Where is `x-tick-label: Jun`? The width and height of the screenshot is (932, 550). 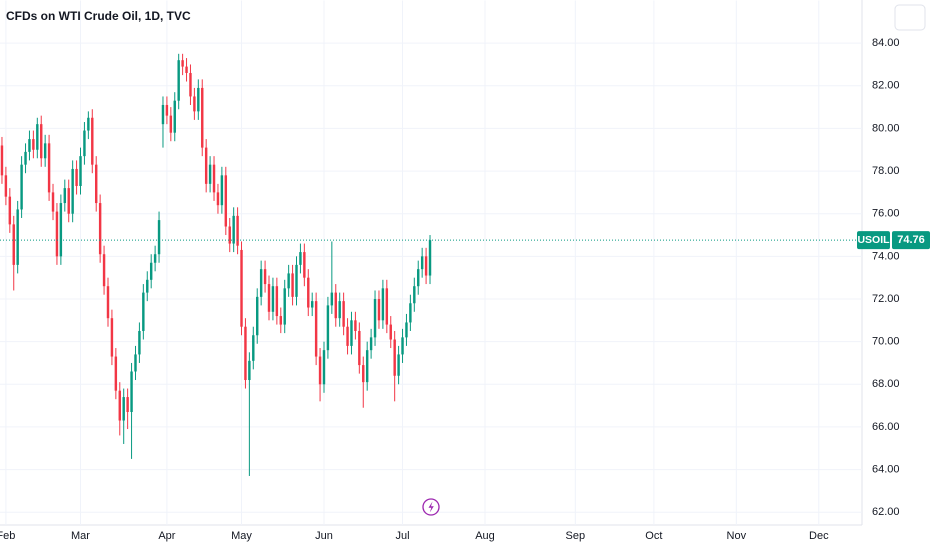
x-tick-label: Jun is located at coordinates (324, 536).